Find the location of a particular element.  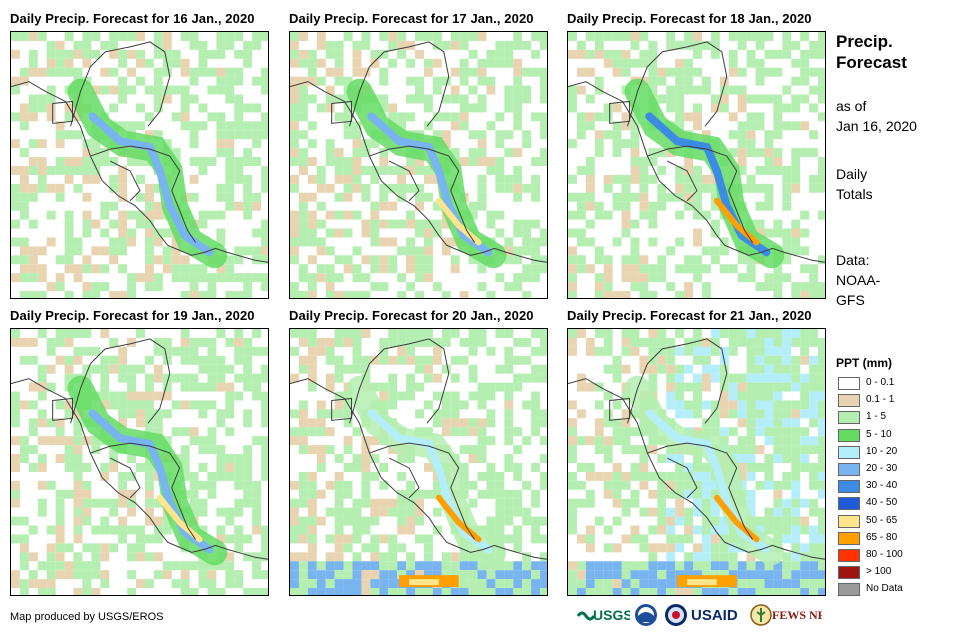

panel-title-3: Daily Precip. Forecast for 18 Jan., 2020 is located at coordinates (689, 18).